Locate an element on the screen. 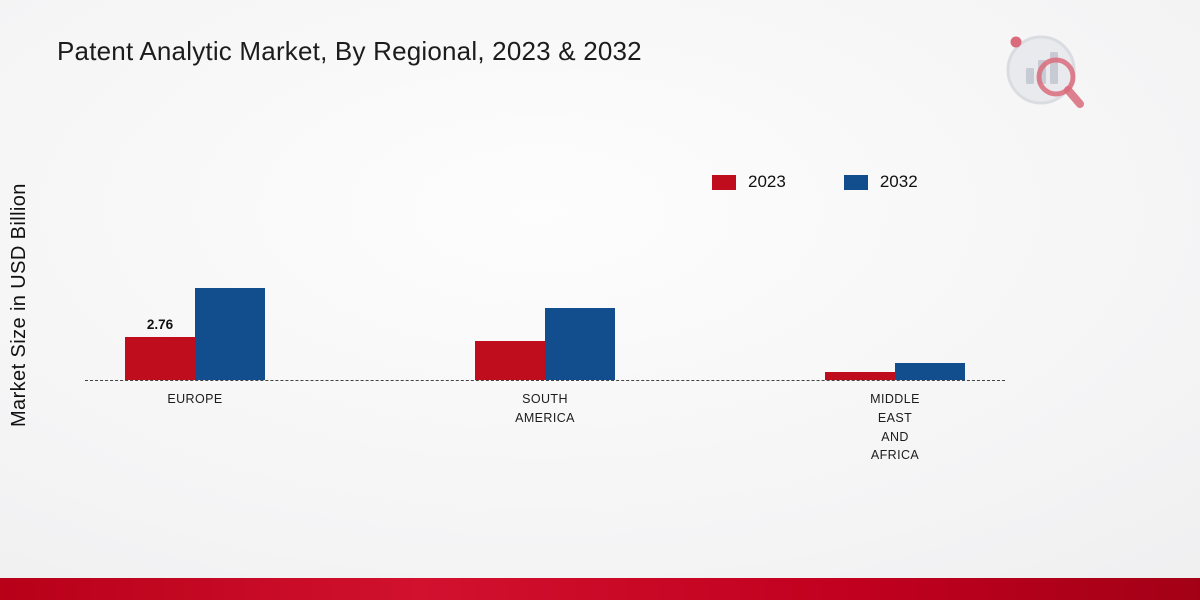 This screenshot has width=1200, height=600. legend-swatch-2023-icon is located at coordinates (724, 182).